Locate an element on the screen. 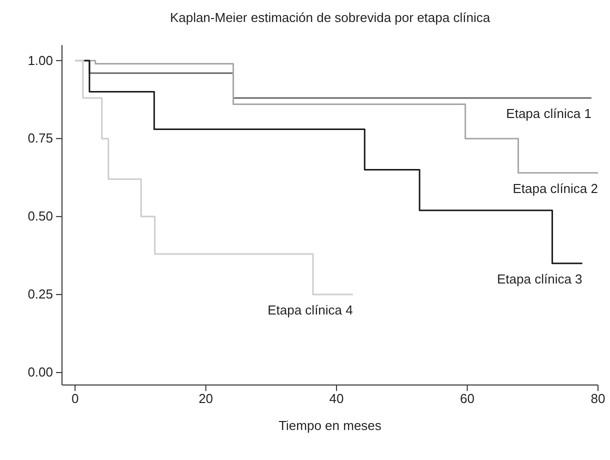  chart-title: Kaplan-Meier estimación de sobrevida por etapa clínica is located at coordinates (330, 17).